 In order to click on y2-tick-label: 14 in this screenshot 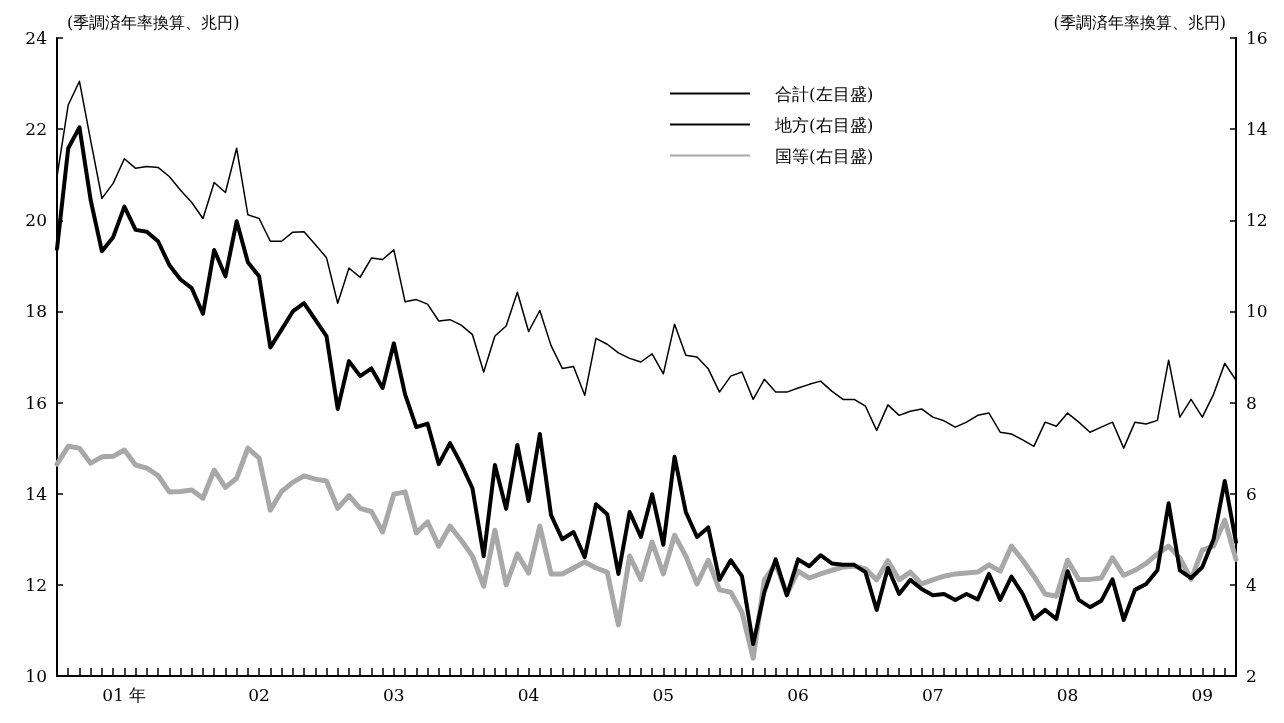, I will do `click(1257, 129)`.